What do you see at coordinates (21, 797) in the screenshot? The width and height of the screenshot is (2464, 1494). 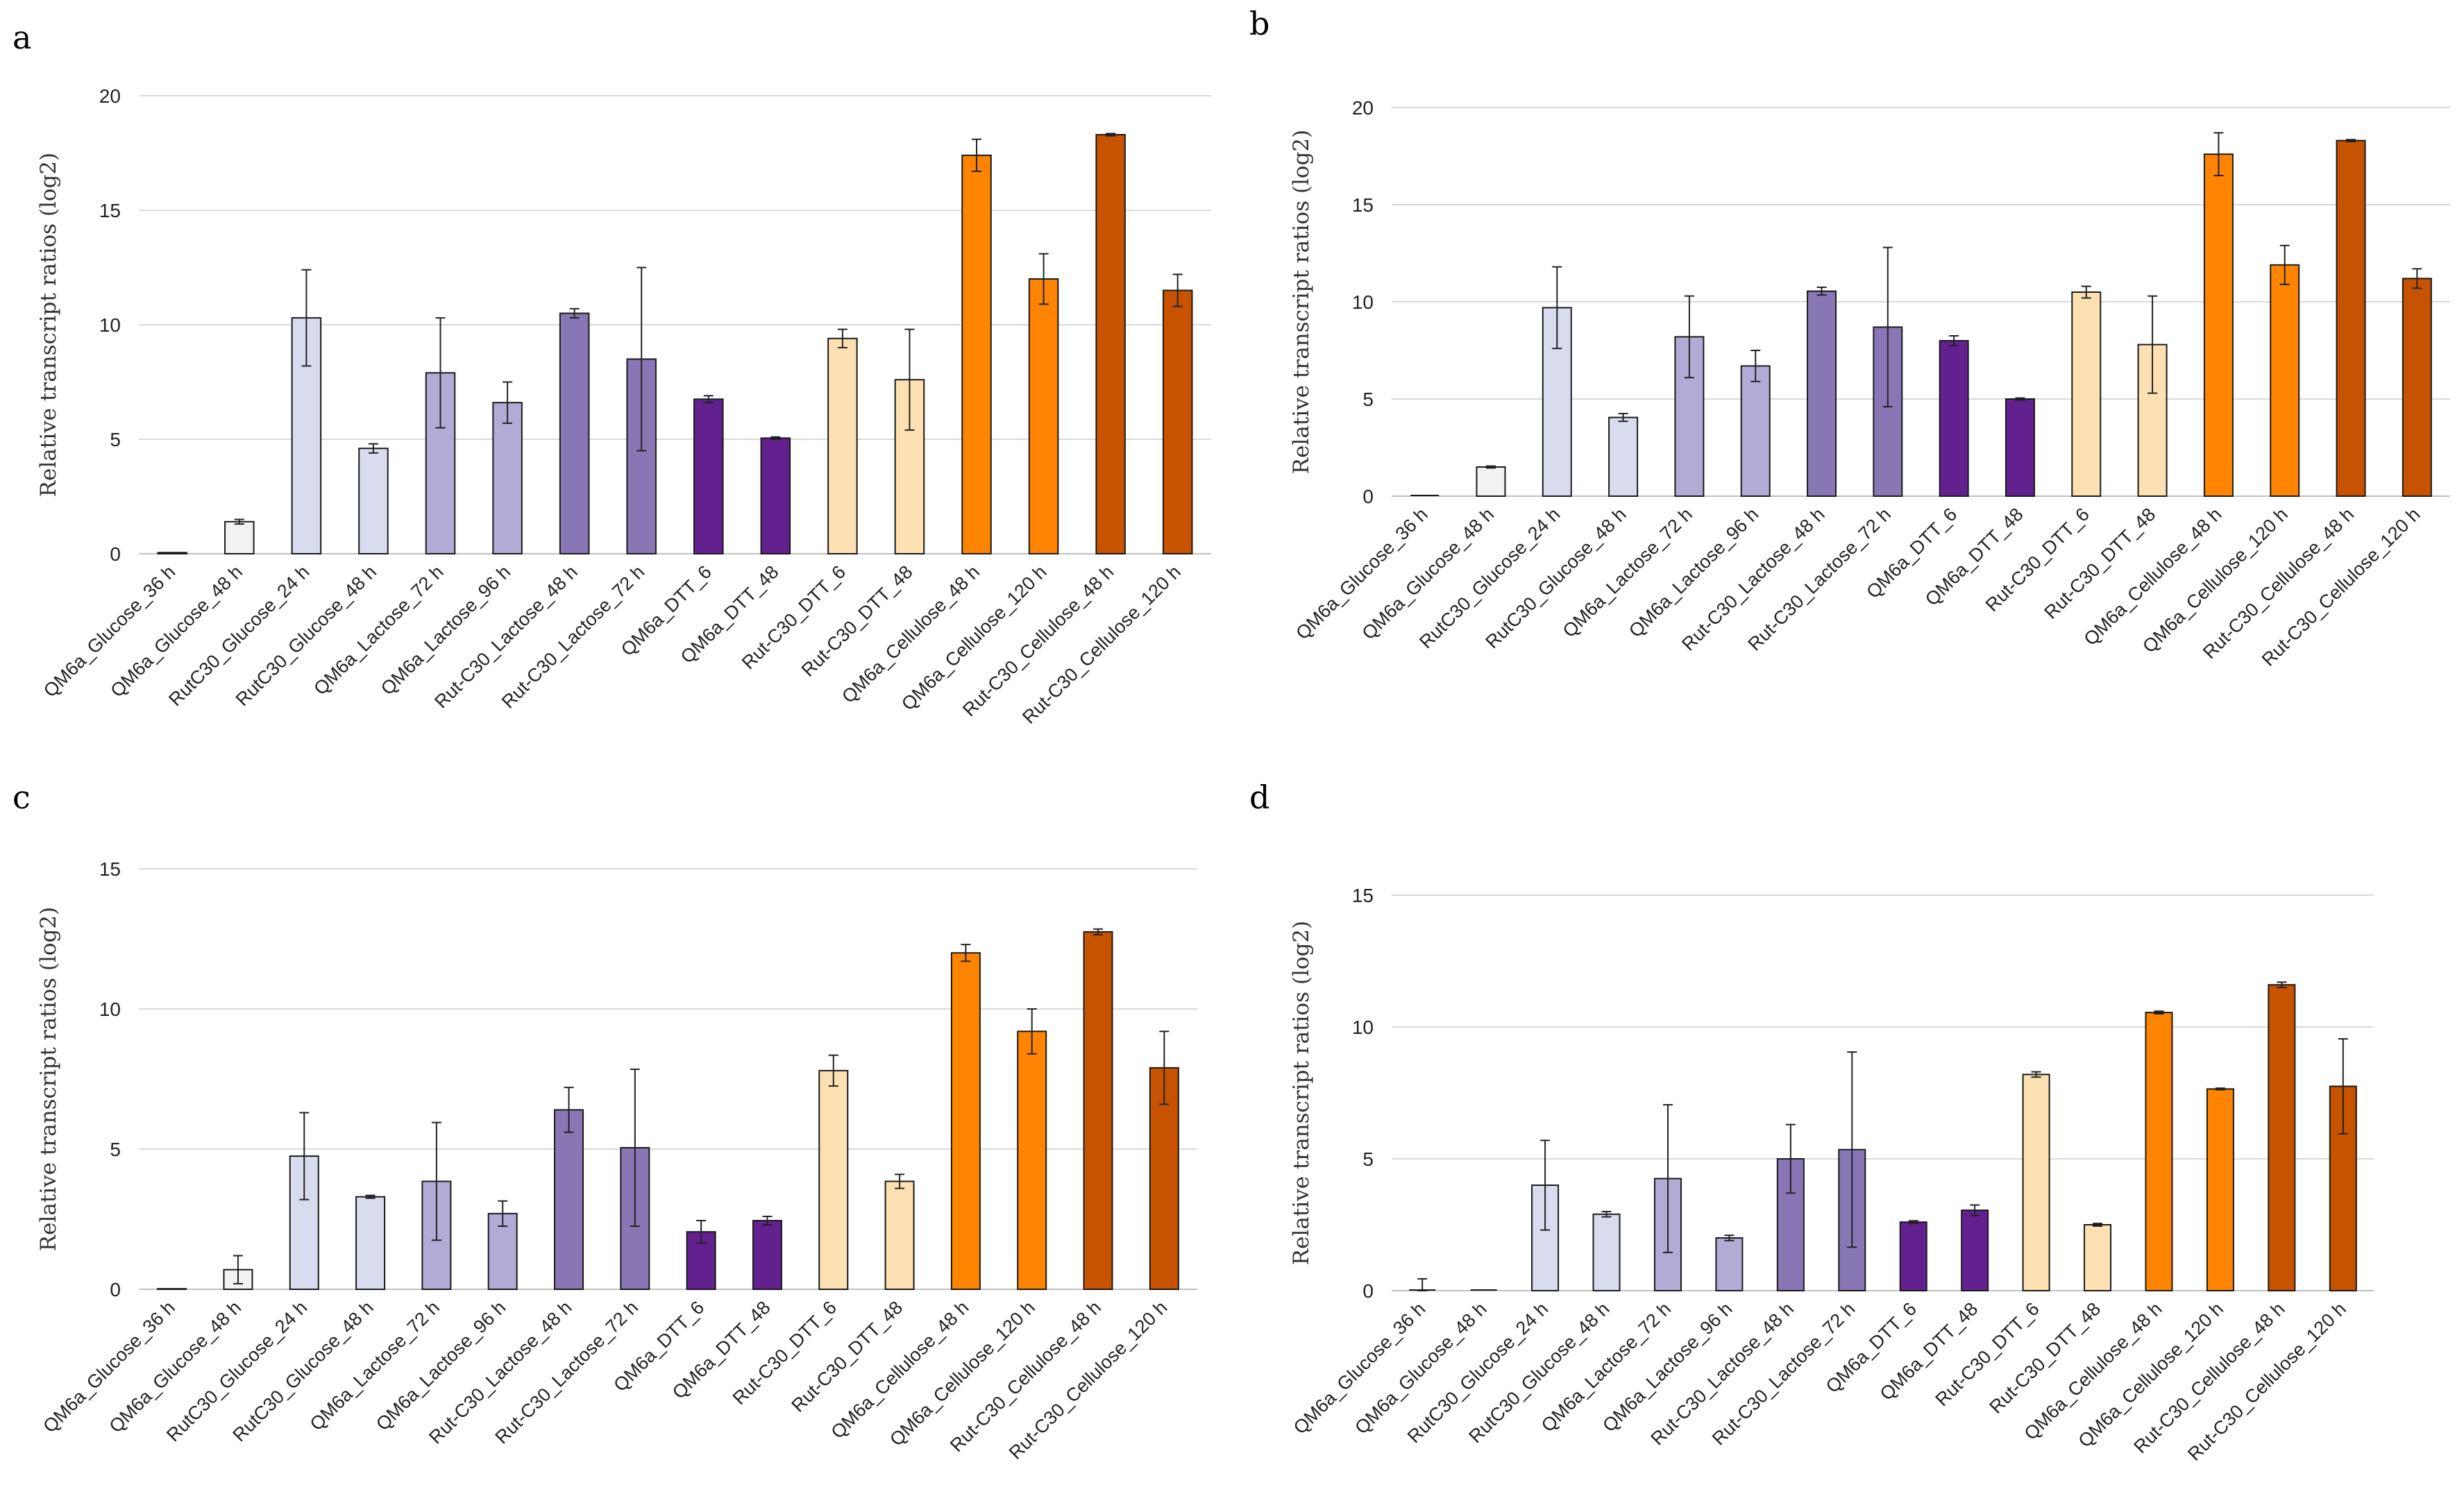 I see `panel-letter-c: c` at bounding box center [21, 797].